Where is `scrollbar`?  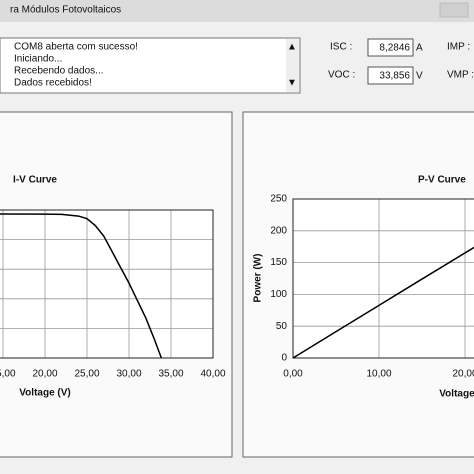
scrollbar is located at coordinates (292, 65).